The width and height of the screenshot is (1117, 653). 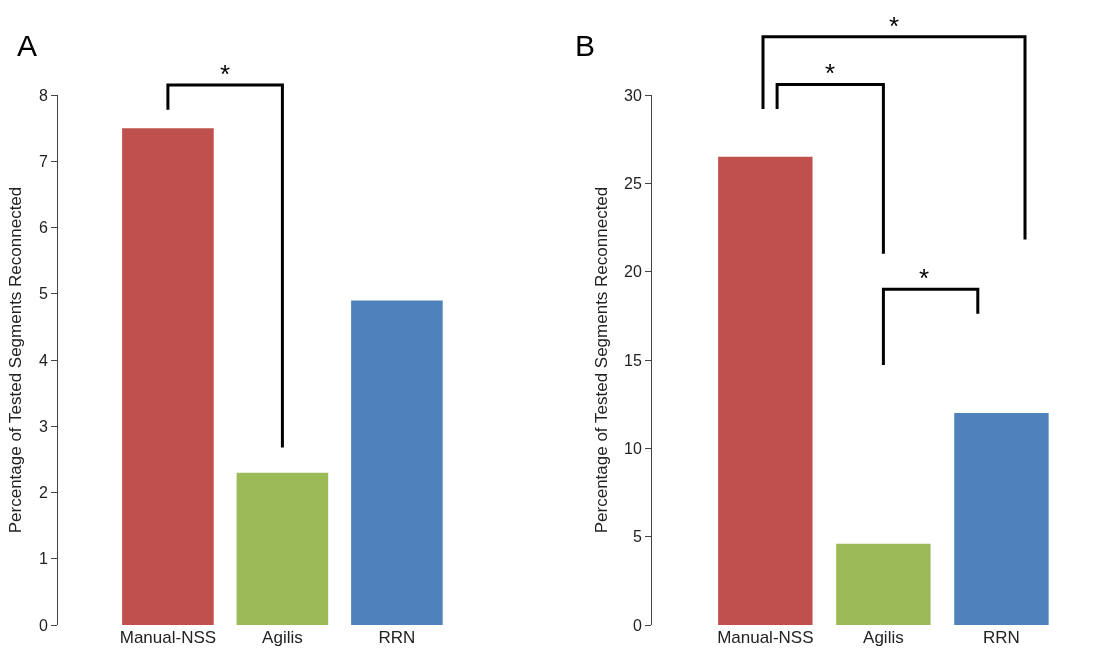 I want to click on y-tick-label: 6, so click(x=43, y=228).